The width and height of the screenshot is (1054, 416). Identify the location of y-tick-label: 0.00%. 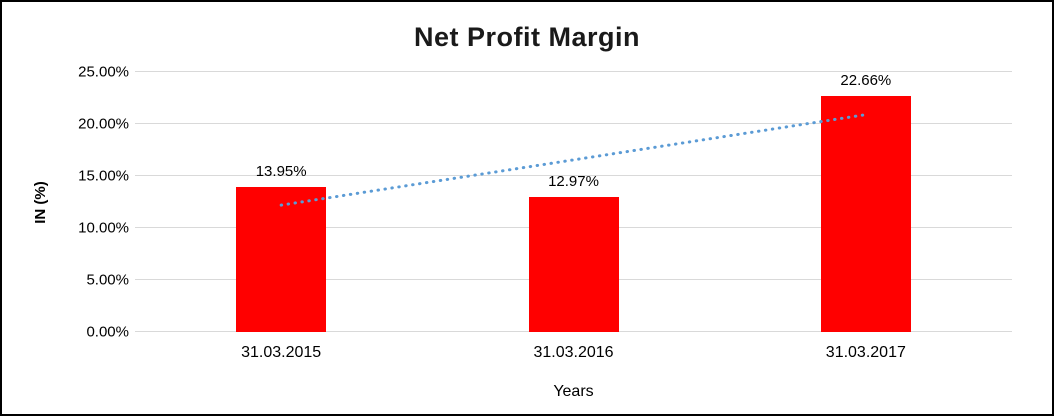
(107, 332).